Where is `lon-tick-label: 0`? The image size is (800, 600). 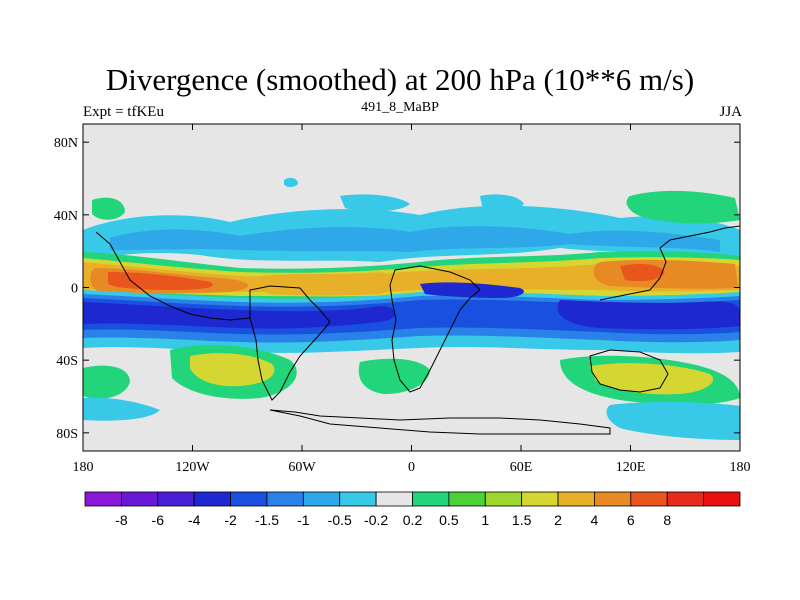 lon-tick-label: 0 is located at coordinates (411, 467).